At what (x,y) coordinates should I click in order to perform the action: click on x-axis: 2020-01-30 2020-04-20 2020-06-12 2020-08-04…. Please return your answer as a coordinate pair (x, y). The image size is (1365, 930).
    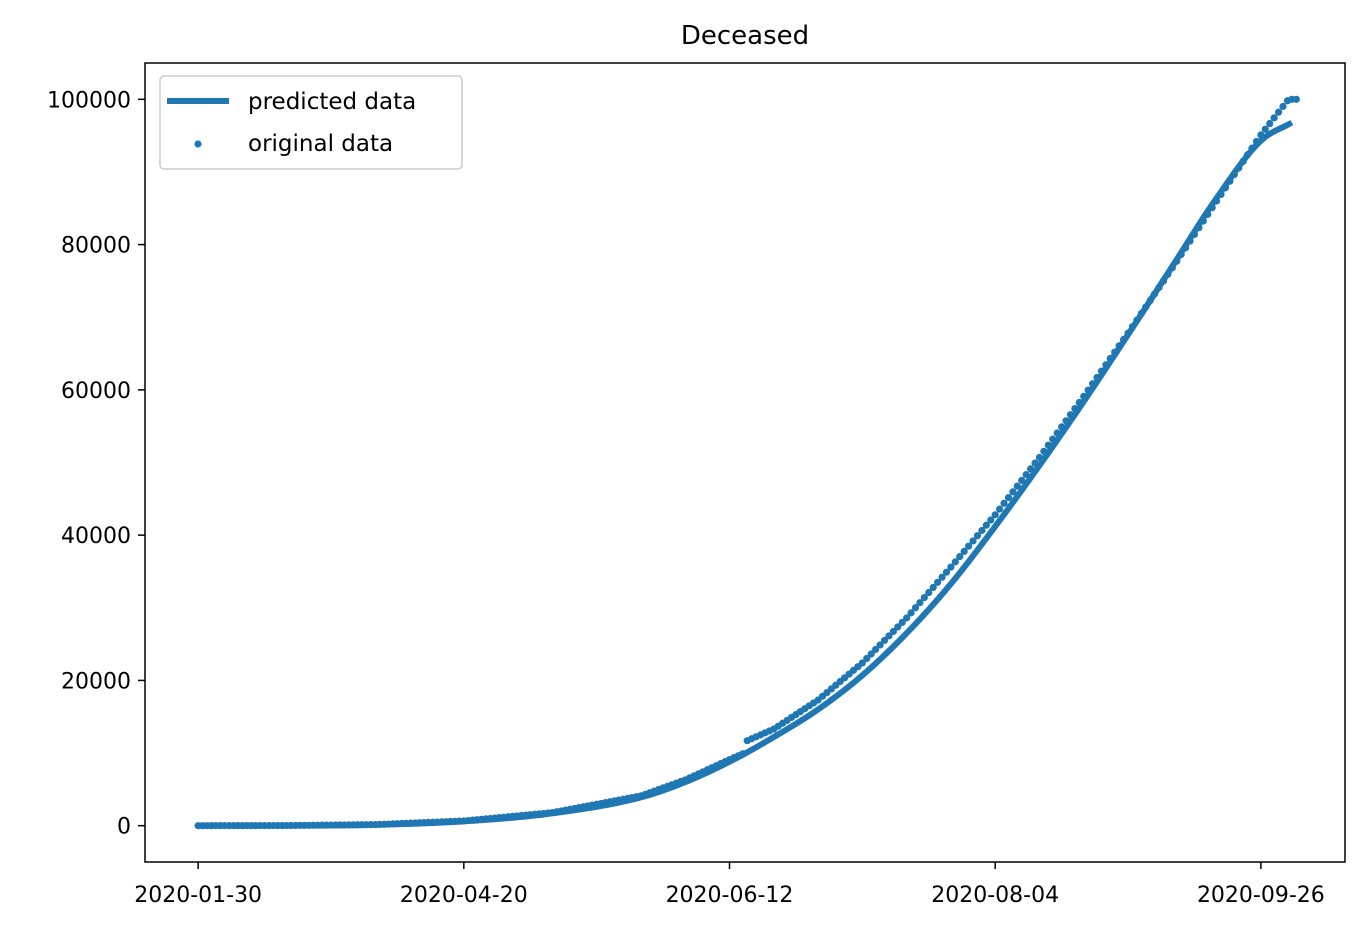
    Looking at the image, I should click on (729, 885).